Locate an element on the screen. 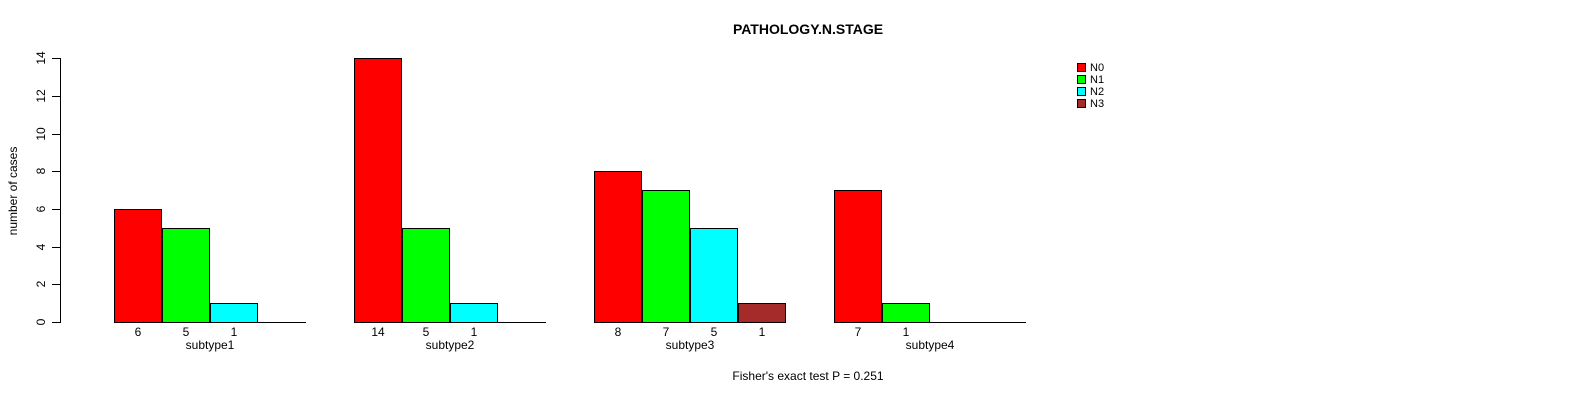 Image resolution: width=1590 pixels, height=400 pixels. y-tick-label: 0 is located at coordinates (41, 322).